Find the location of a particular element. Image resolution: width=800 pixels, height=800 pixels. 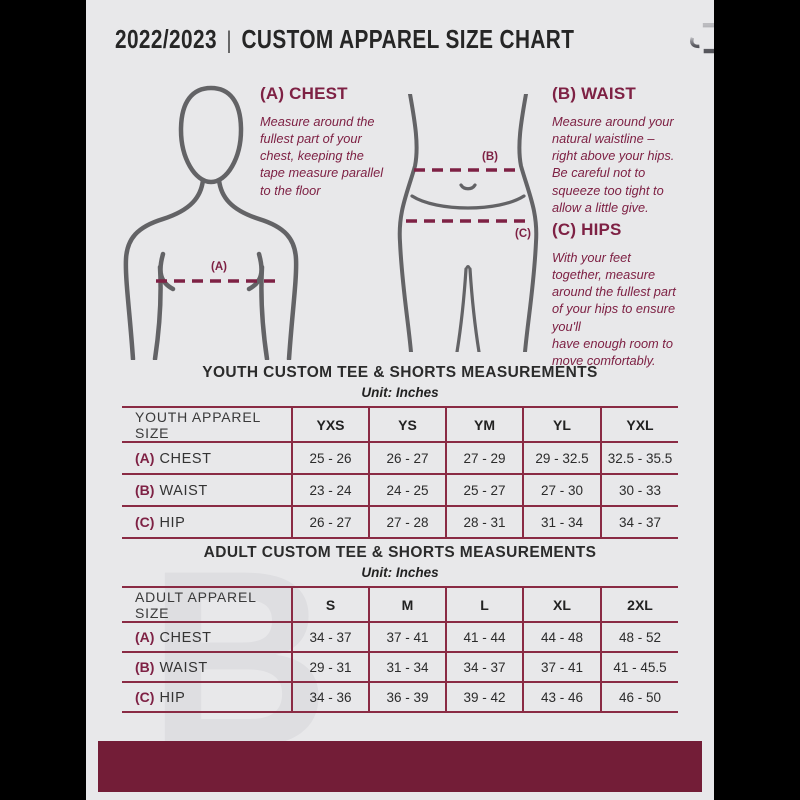

table-cell: 29 - 31 is located at coordinates (330, 667).